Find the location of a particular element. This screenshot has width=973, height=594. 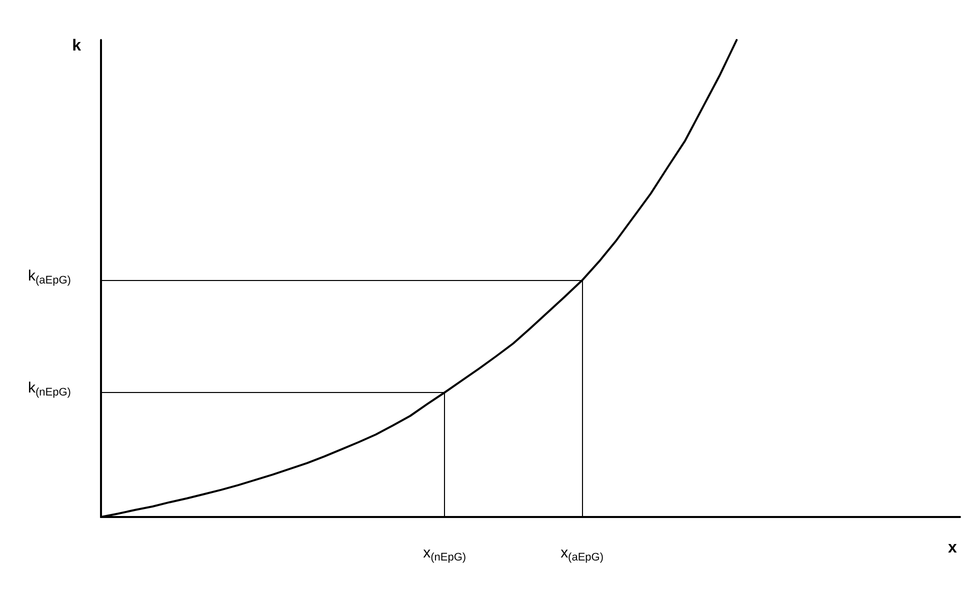

x-axis-title: x is located at coordinates (952, 548).